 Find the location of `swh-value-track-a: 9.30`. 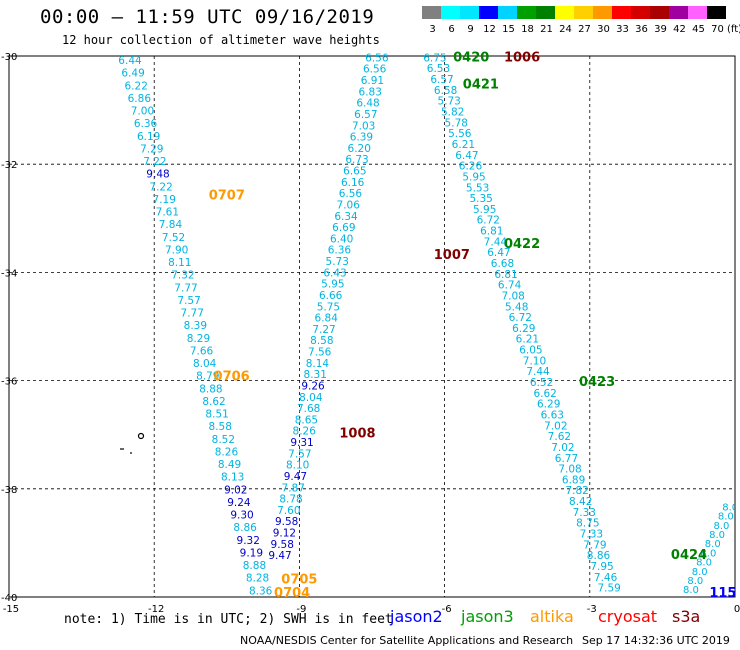

swh-value-track-a: 9.30 is located at coordinates (241, 516).